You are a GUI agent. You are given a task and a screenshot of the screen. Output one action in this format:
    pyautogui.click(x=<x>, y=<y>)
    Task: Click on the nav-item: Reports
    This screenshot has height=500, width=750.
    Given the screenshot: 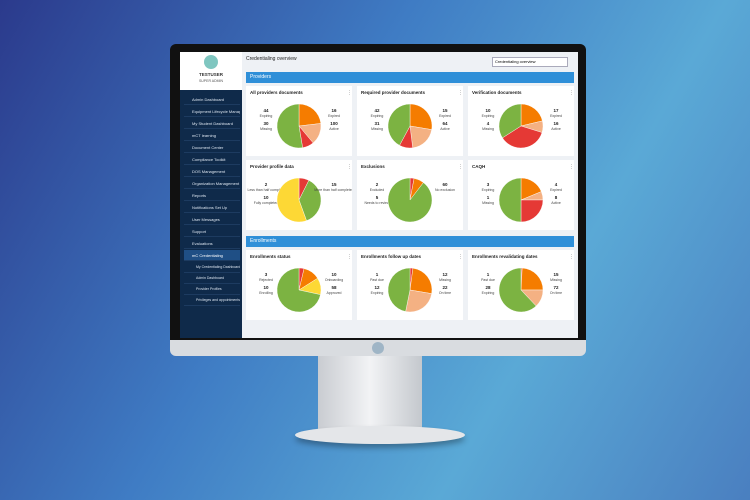 What is the action you would take?
    pyautogui.click(x=212, y=195)
    